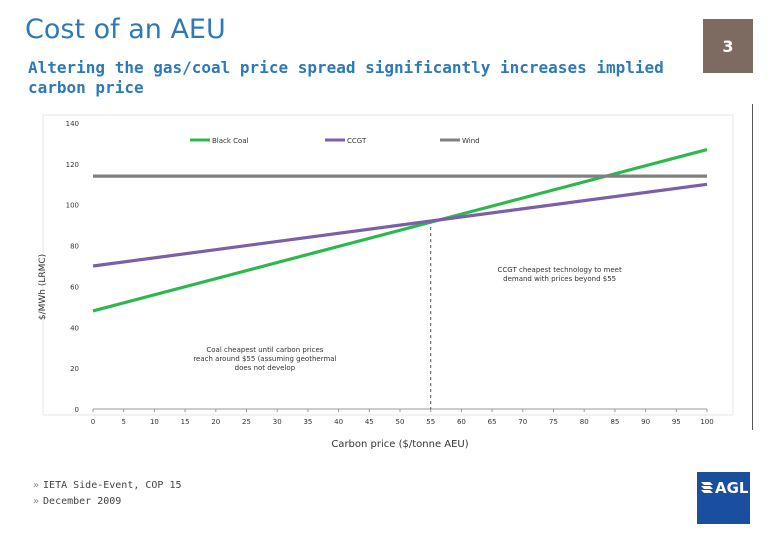 This screenshot has width=780, height=540. What do you see at coordinates (732, 488) in the screenshot?
I see `logo-text: AGL` at bounding box center [732, 488].